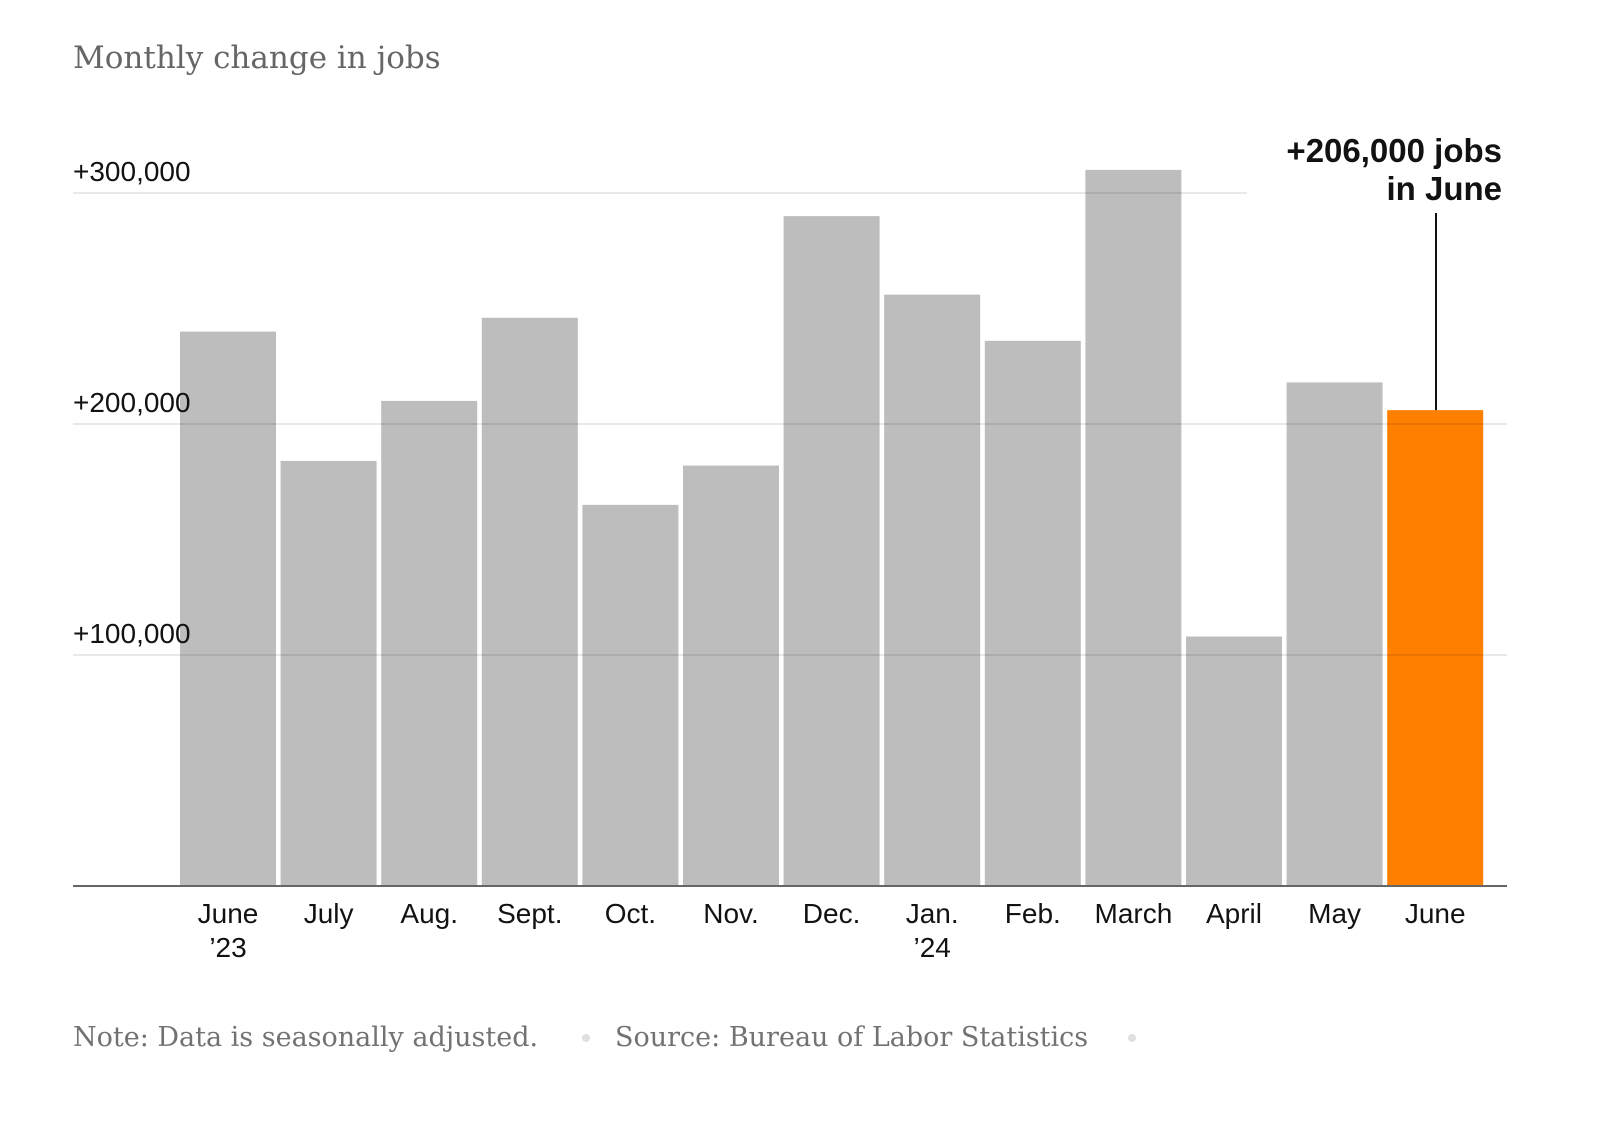 The height and width of the screenshot is (1122, 1600). Describe the element at coordinates (1394, 150) in the screenshot. I see `annotation-line-1: +206,000 jobs` at that location.